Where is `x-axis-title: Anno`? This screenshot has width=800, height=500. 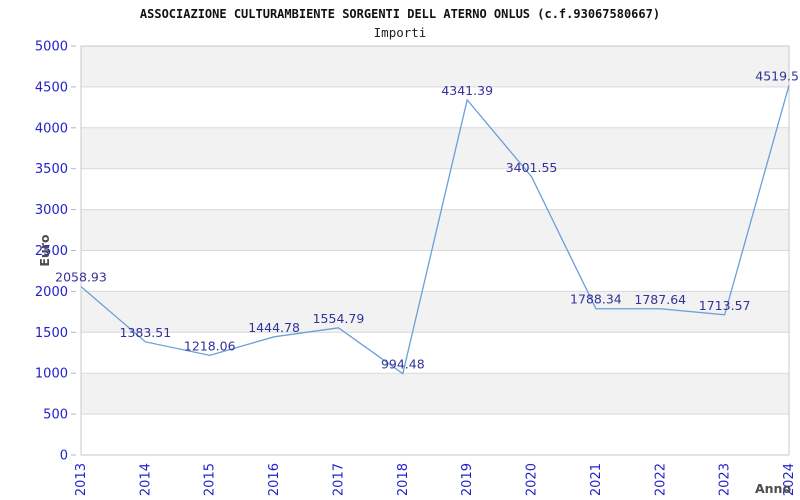
x-axis-title: Anno is located at coordinates (773, 488).